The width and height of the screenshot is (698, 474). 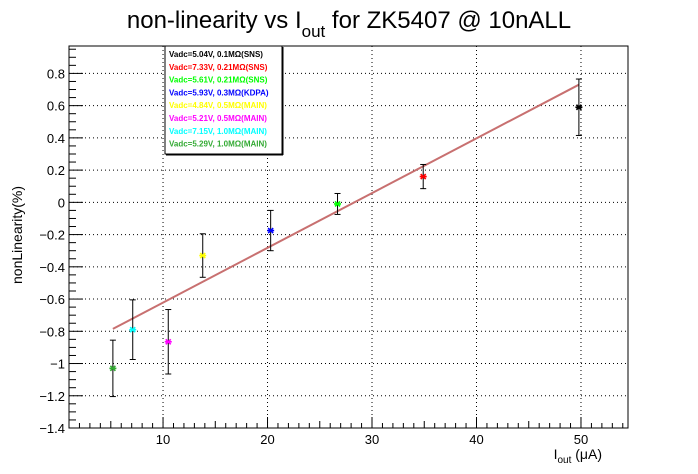 I want to click on y-tick-label: 0.2, so click(x=56, y=170).